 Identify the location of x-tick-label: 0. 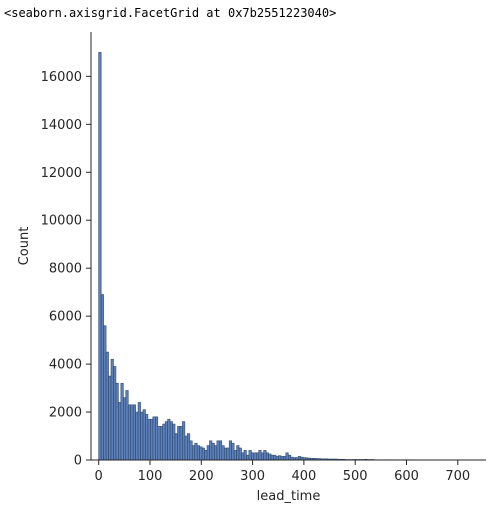
(99, 476).